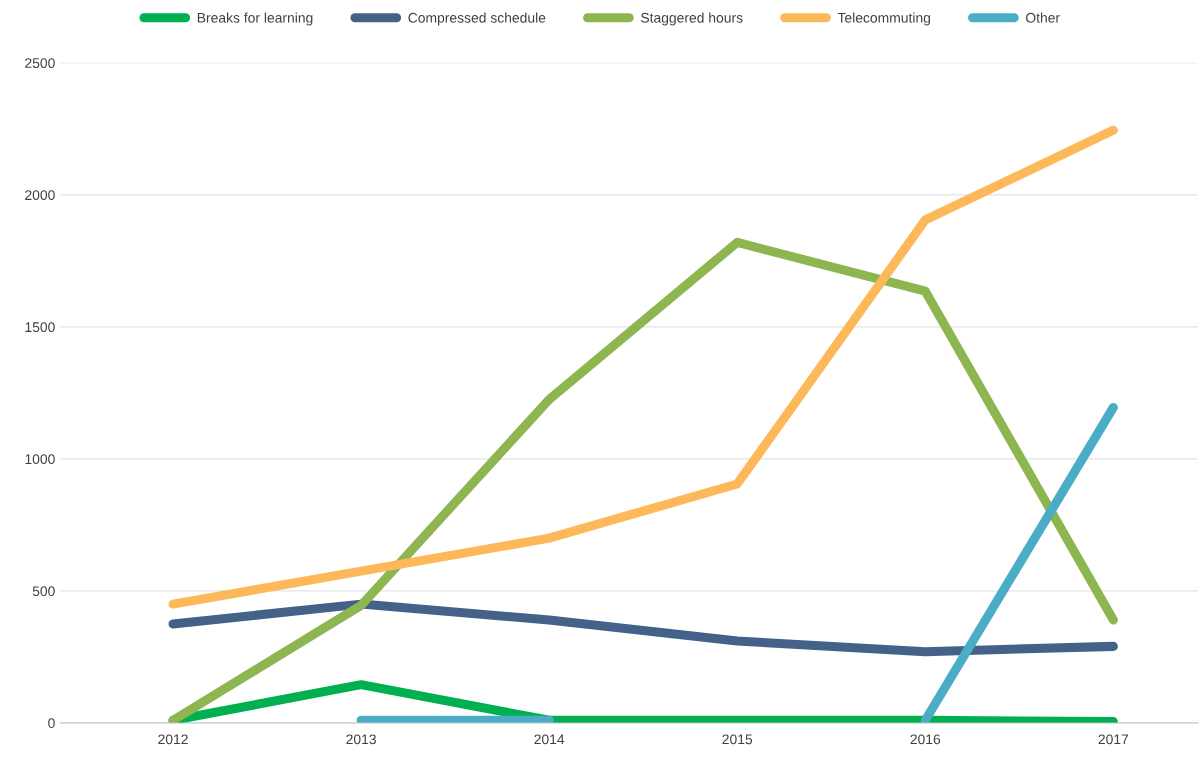  I want to click on legend-label: Other, so click(1042, 17).